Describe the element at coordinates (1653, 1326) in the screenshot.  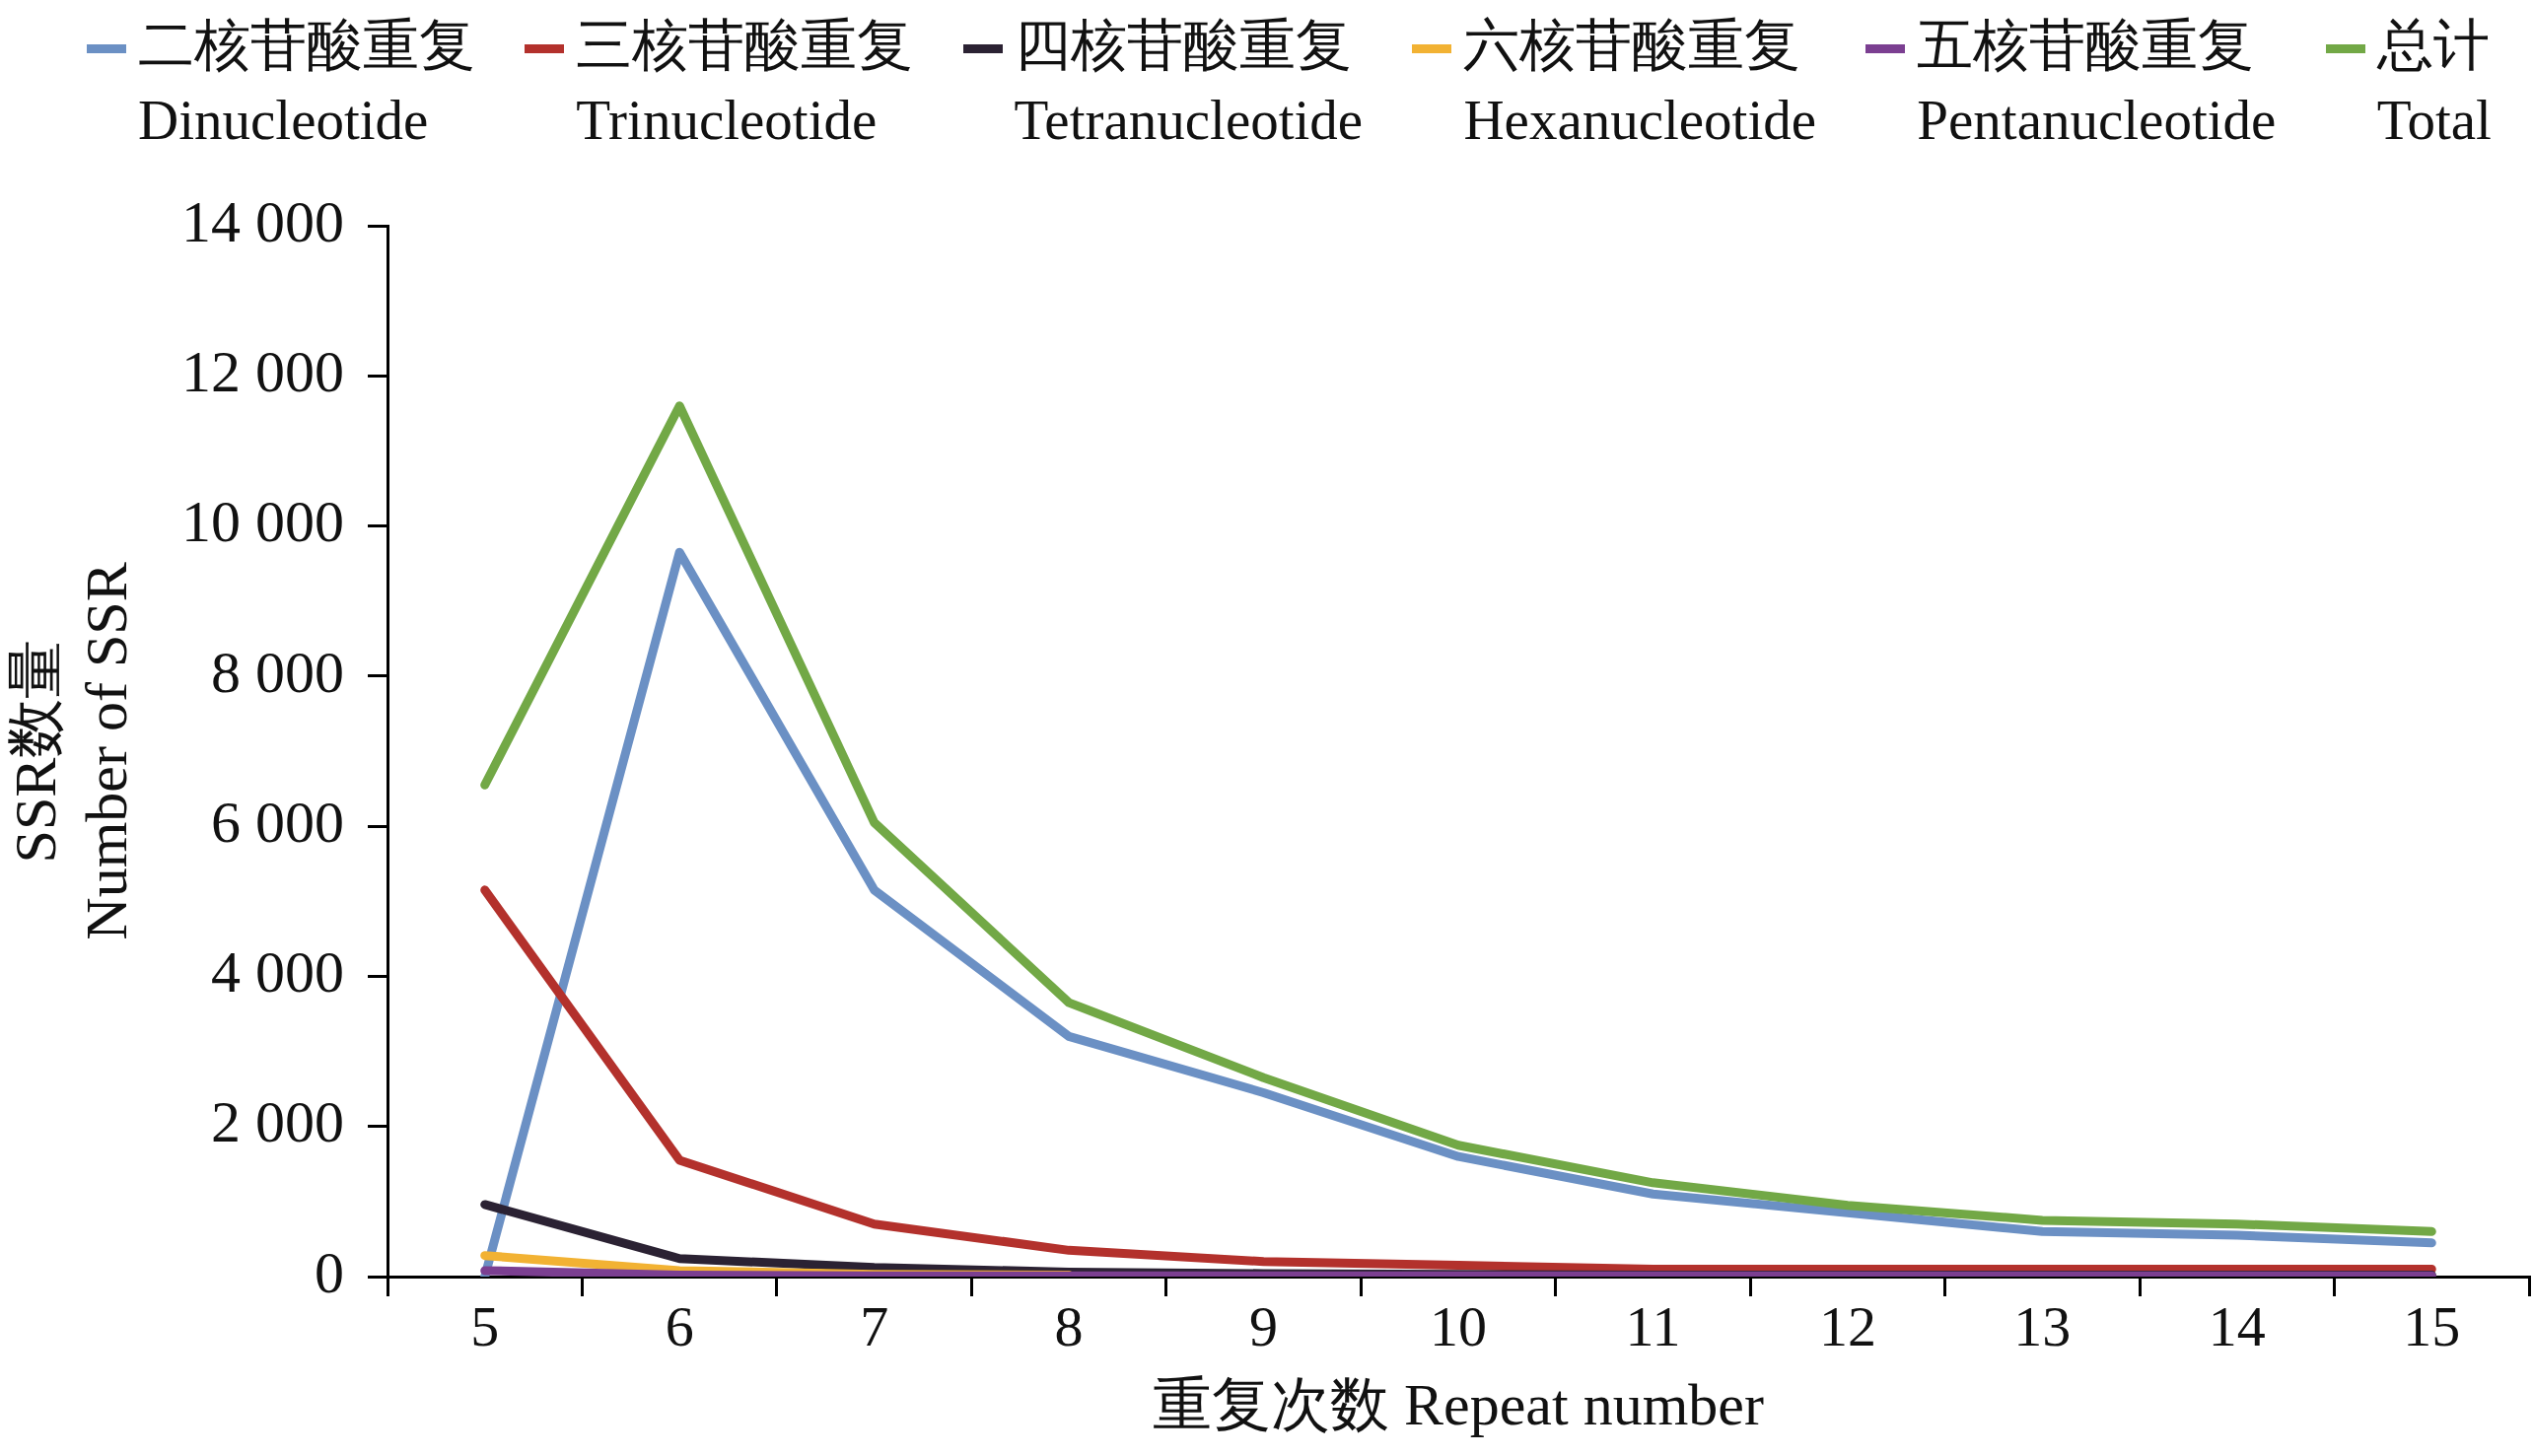
I see `x-tick-label: 11` at that location.